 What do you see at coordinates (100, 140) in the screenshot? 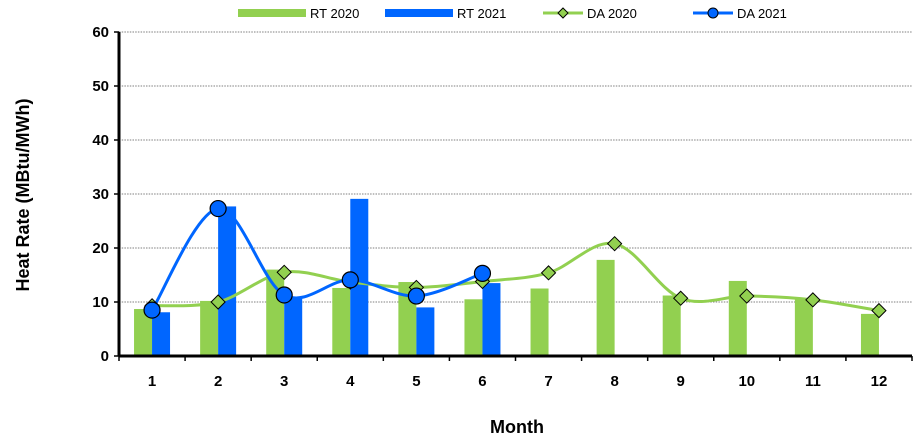
I see `y-tick-label-40: 40` at bounding box center [100, 140].